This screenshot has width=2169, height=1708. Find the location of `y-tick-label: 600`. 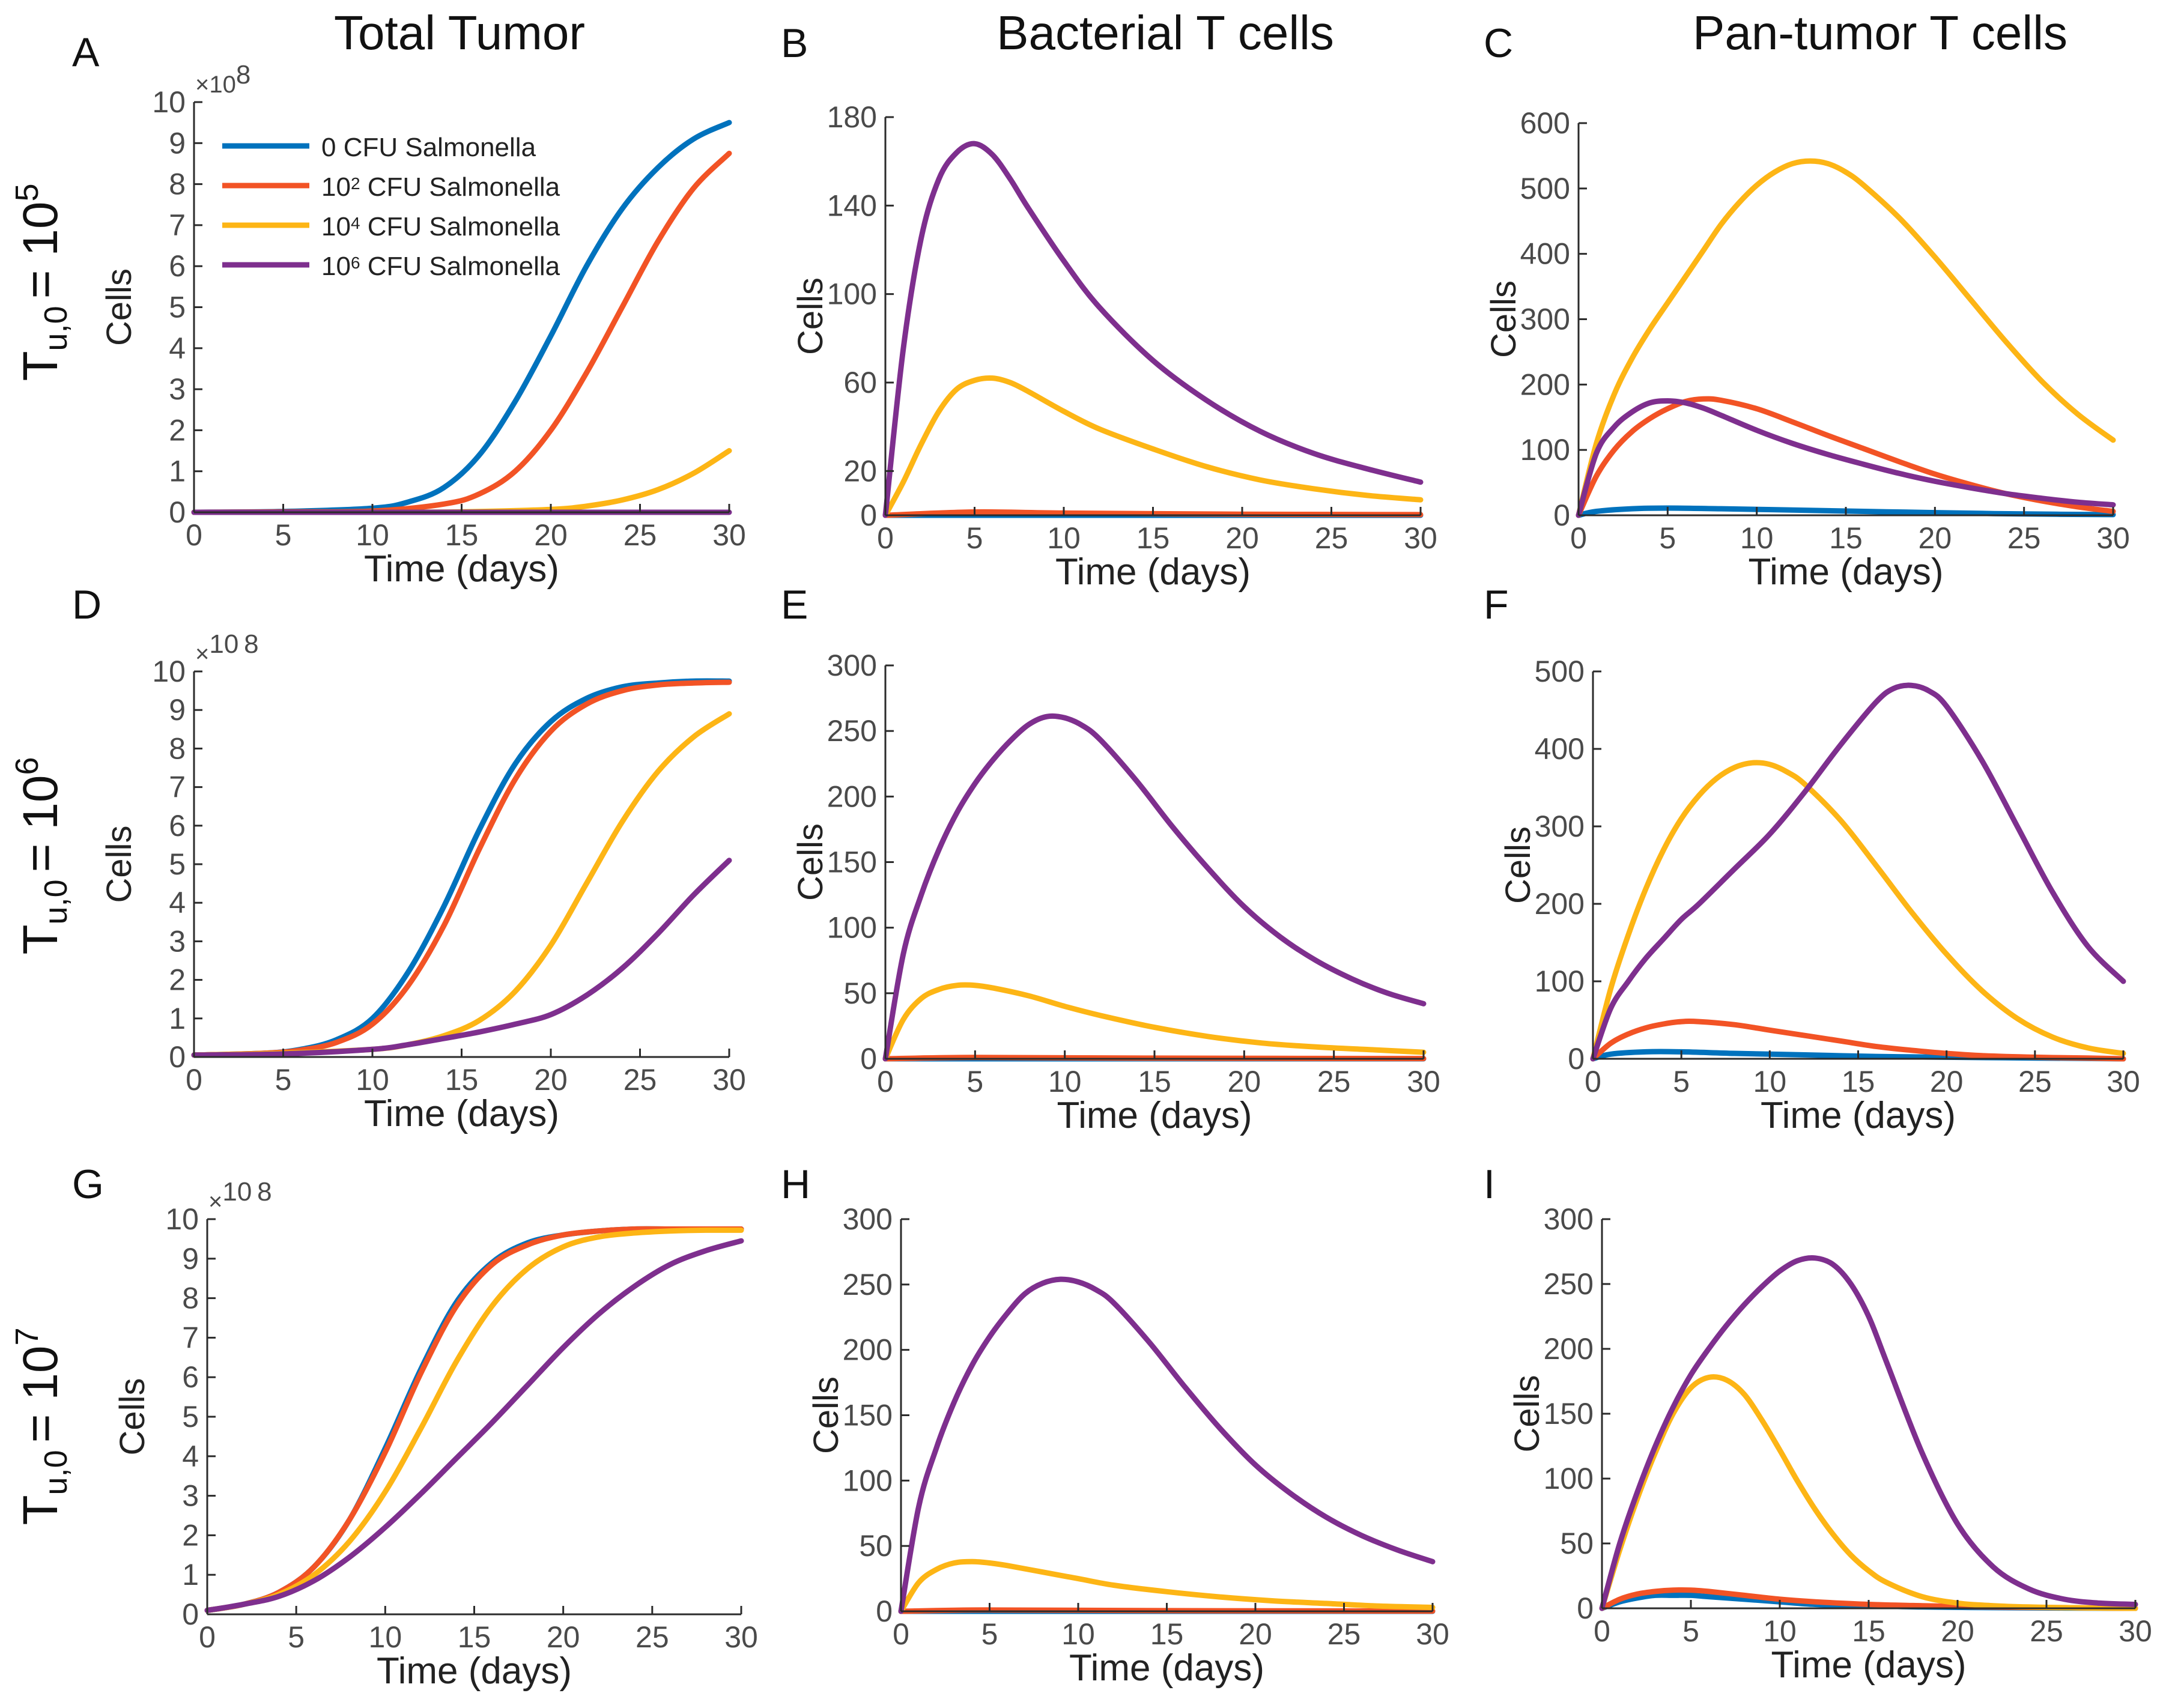

y-tick-label: 600 is located at coordinates (1545, 123).